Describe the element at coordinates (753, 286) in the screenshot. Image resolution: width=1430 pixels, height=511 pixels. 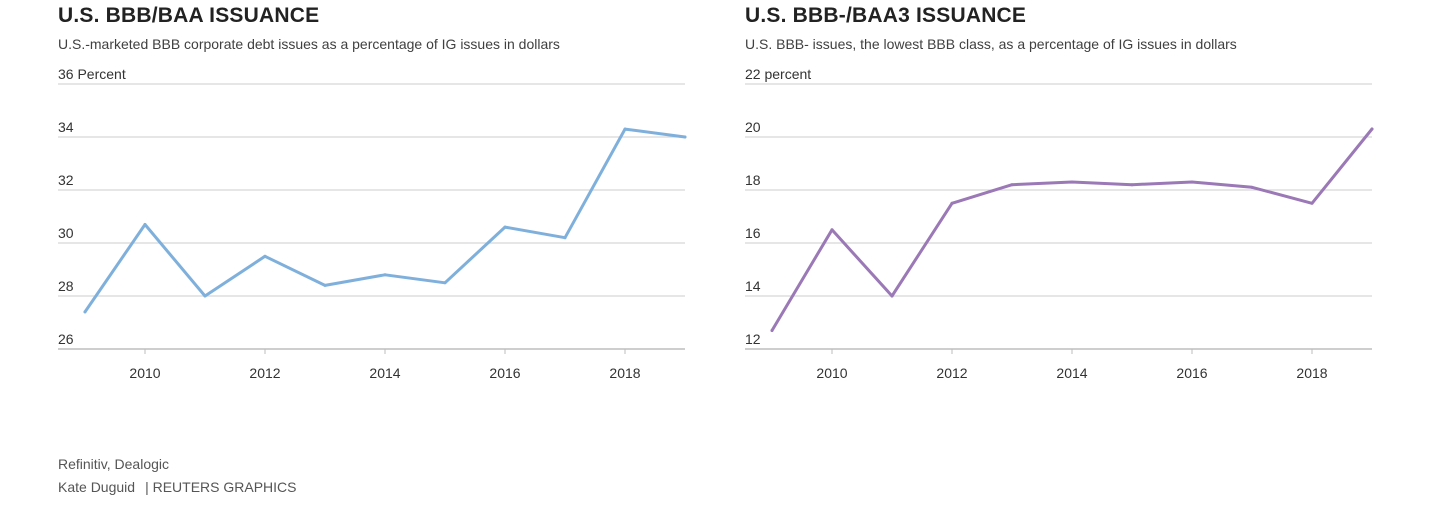
I see `y-tick-label: 14` at that location.